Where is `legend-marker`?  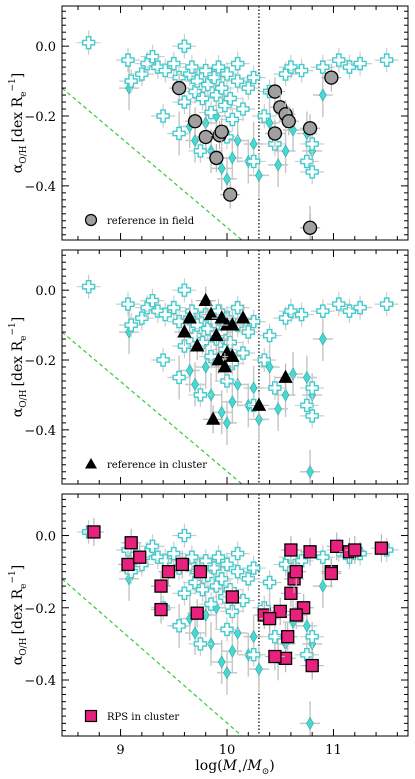 legend-marker is located at coordinates (91, 716).